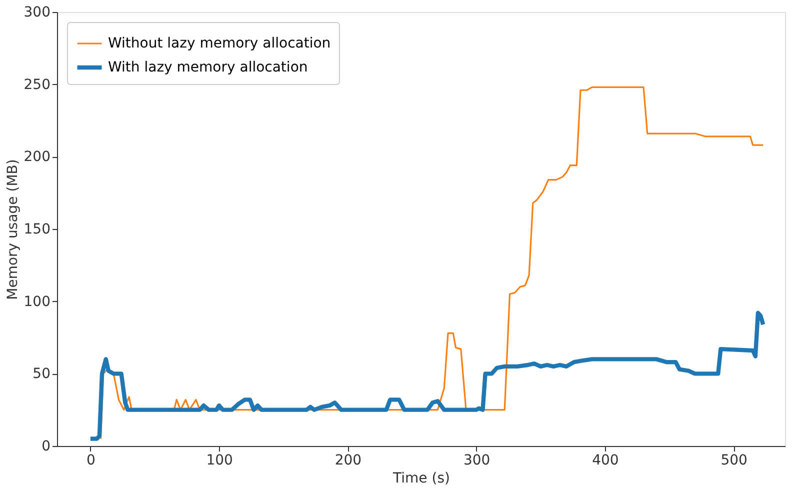 The image size is (794, 495). Describe the element at coordinates (37, 302) in the screenshot. I see `y-tick-label: 100` at that location.